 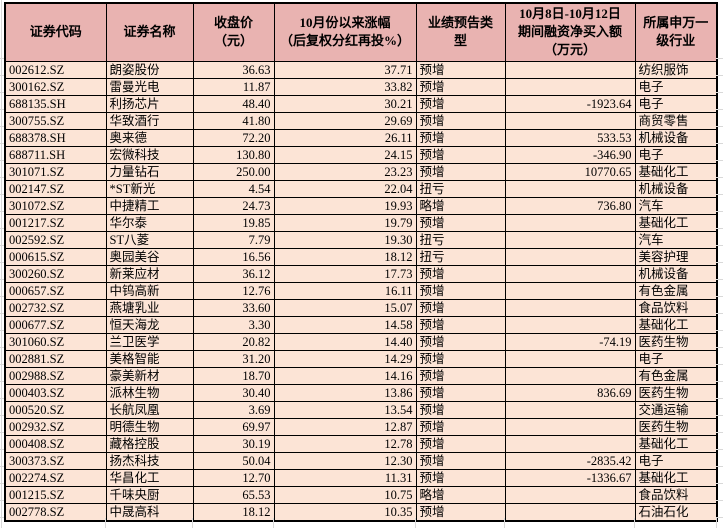 What do you see at coordinates (233, 426) in the screenshot?
I see `cell-close: 69.97` at bounding box center [233, 426].